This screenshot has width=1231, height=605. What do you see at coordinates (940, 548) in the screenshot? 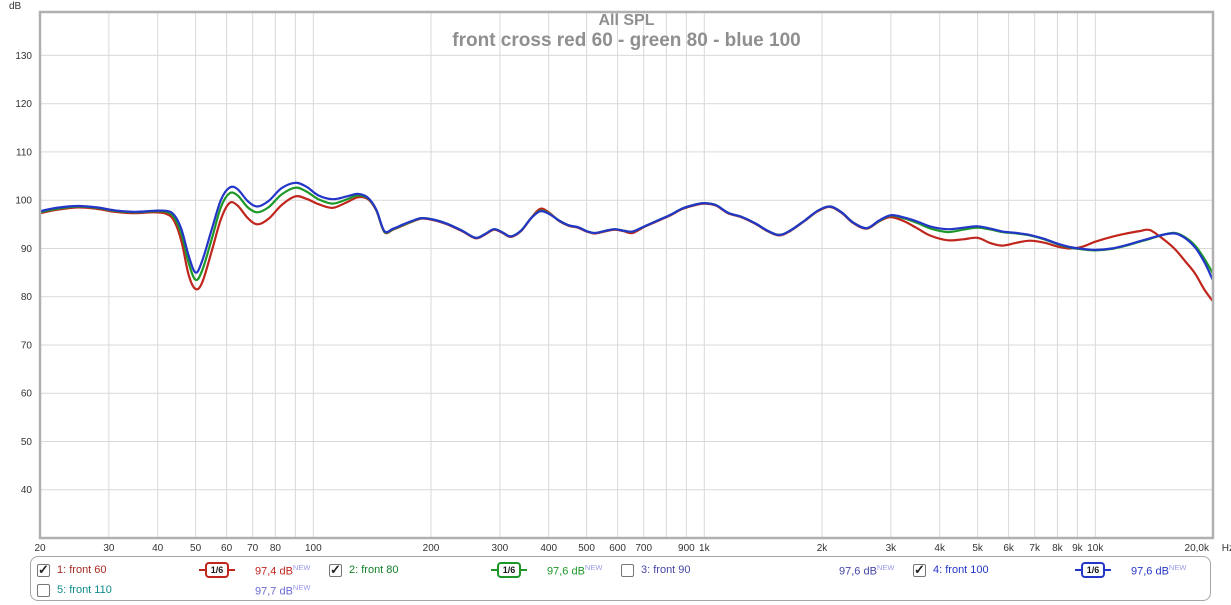
I see `x-tick-label: 4k` at bounding box center [940, 548].